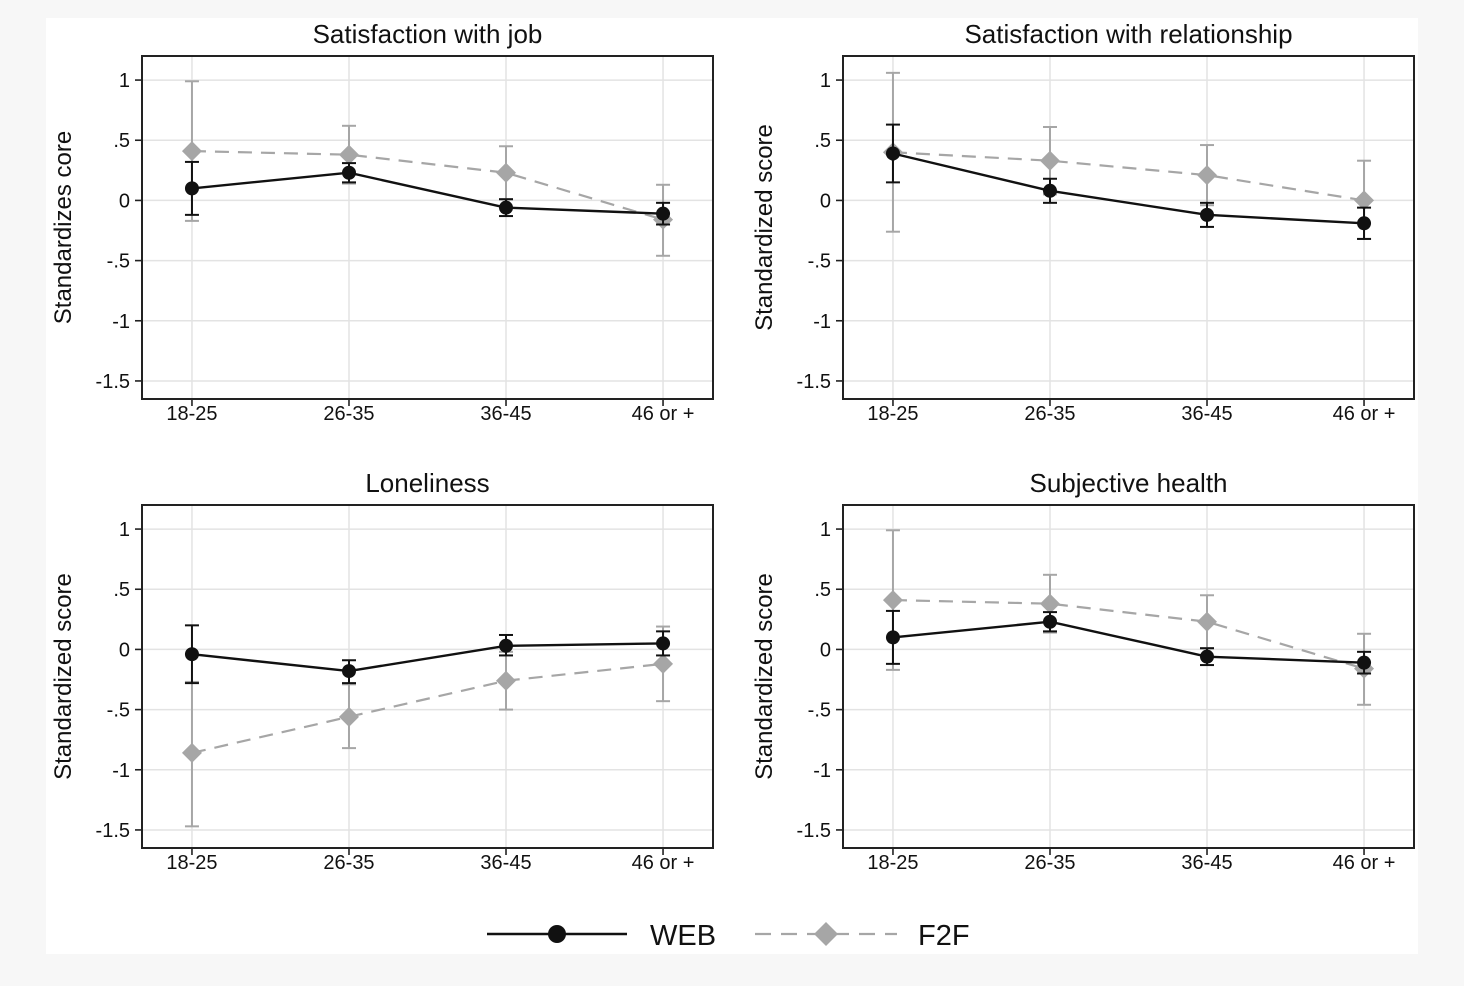 The image size is (1464, 986). What do you see at coordinates (826, 934) in the screenshot?
I see `legend-f2f-marker` at bounding box center [826, 934].